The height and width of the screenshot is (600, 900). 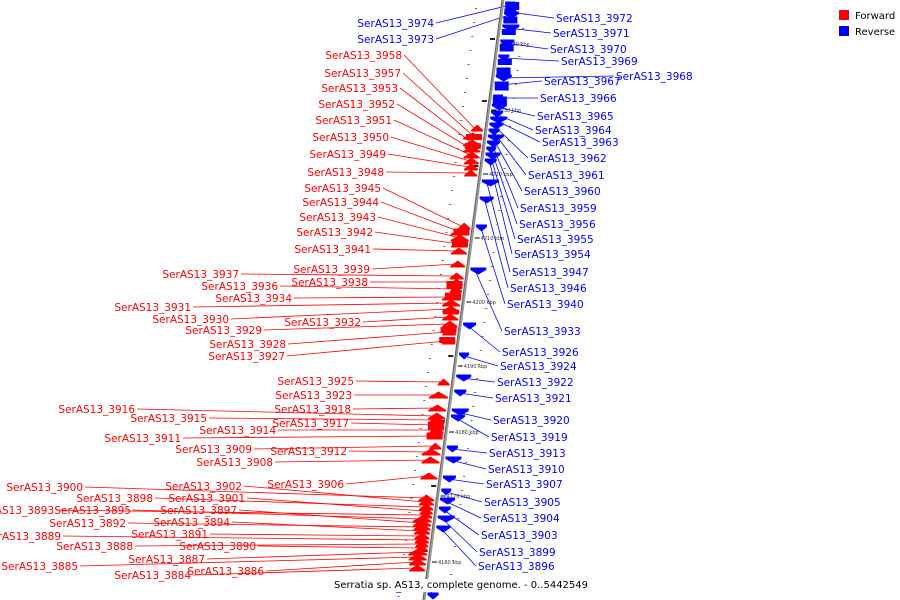 I want to click on forward-gene-label: SerAS13_3953, so click(x=359, y=89).